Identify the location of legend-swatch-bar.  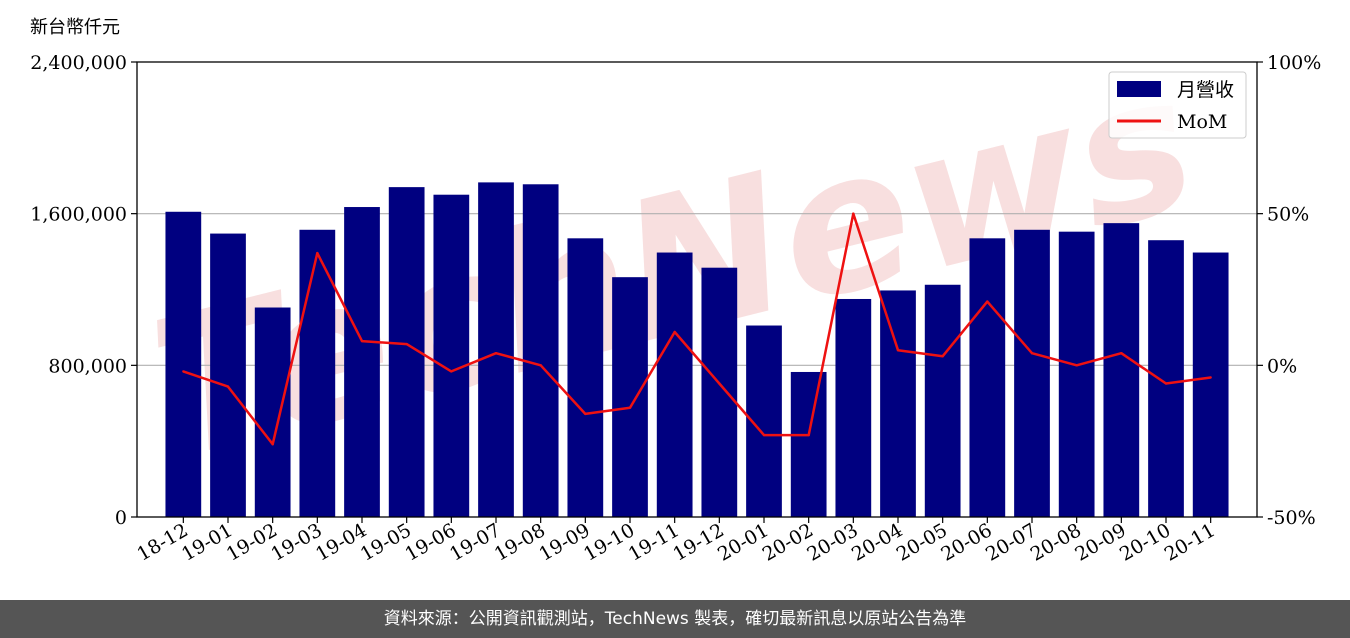
(1139, 89).